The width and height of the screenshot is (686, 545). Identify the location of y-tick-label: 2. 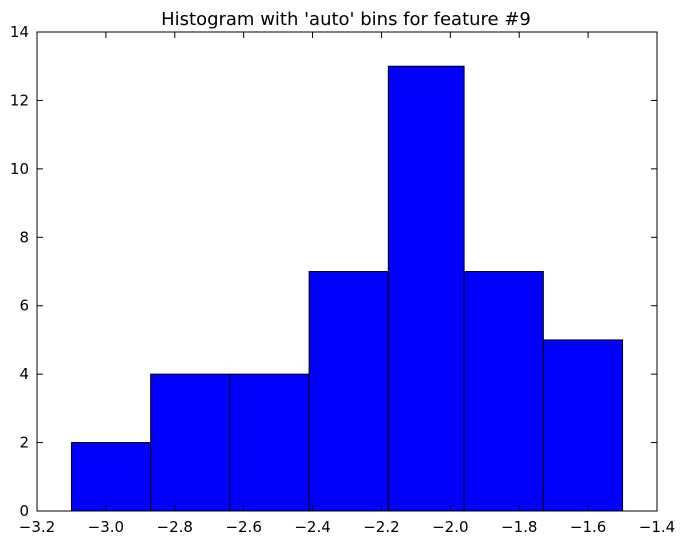
(24, 443).